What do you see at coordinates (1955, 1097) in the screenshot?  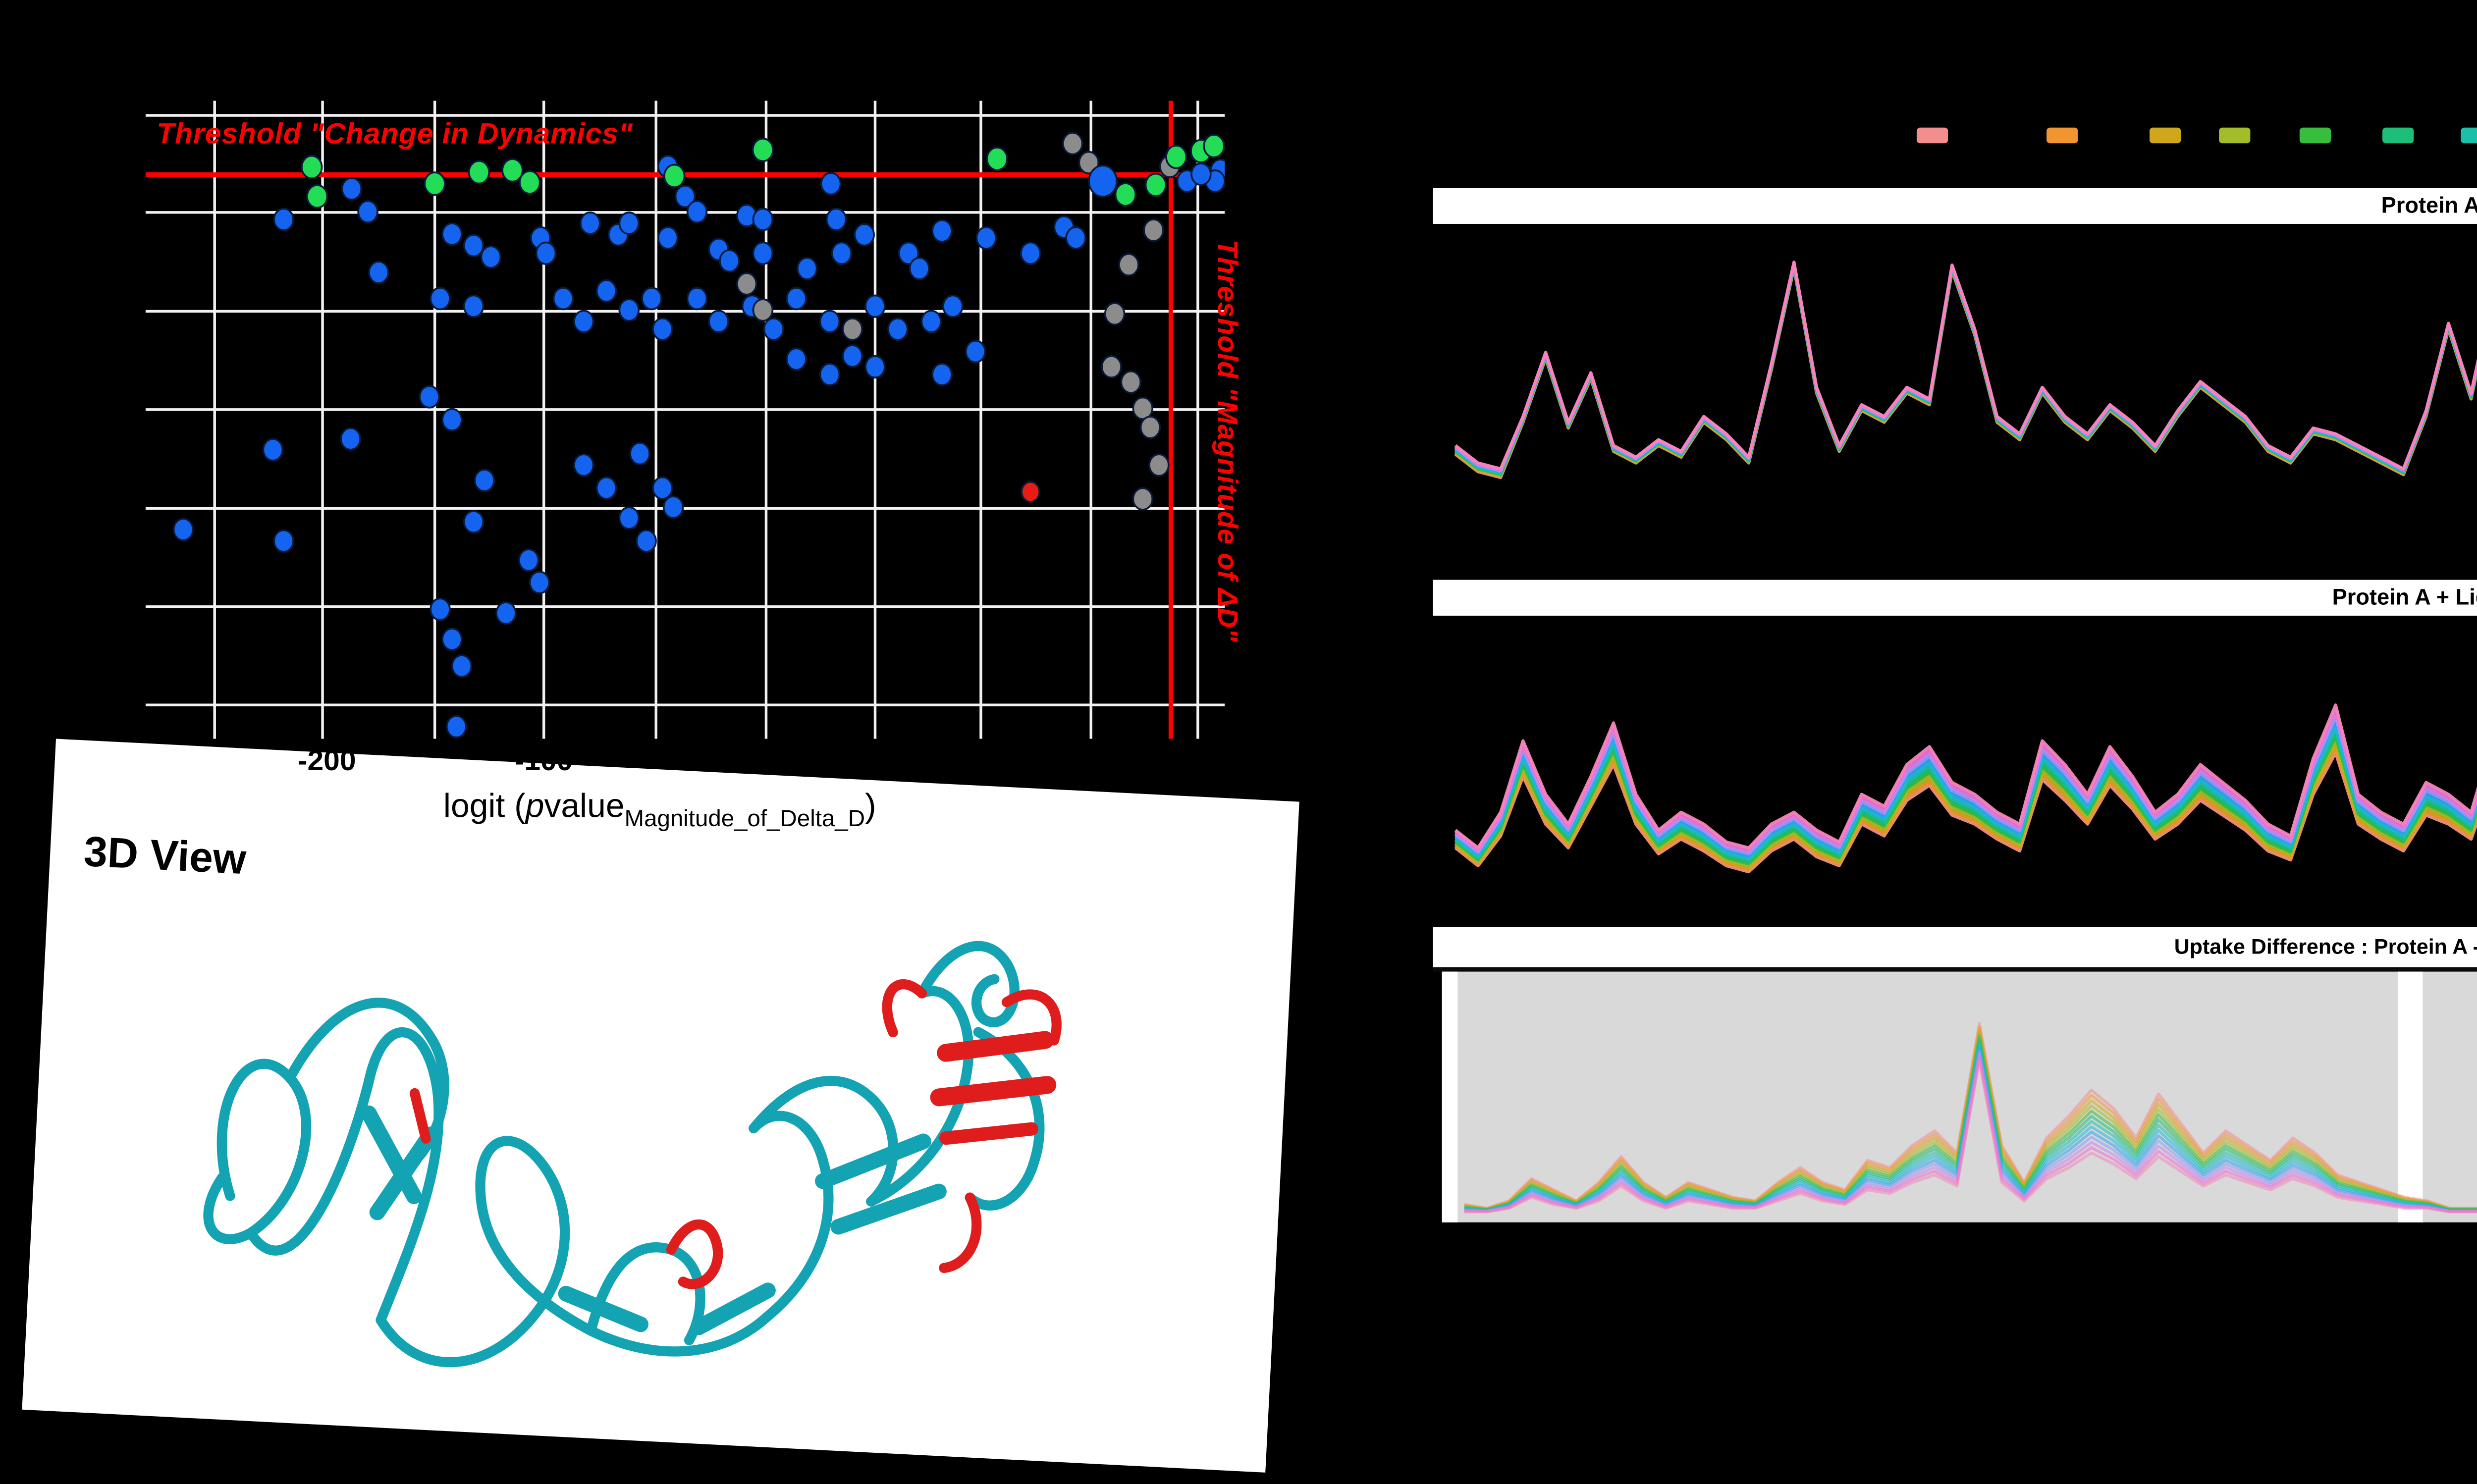 I see `uptake-chart-difference` at bounding box center [1955, 1097].